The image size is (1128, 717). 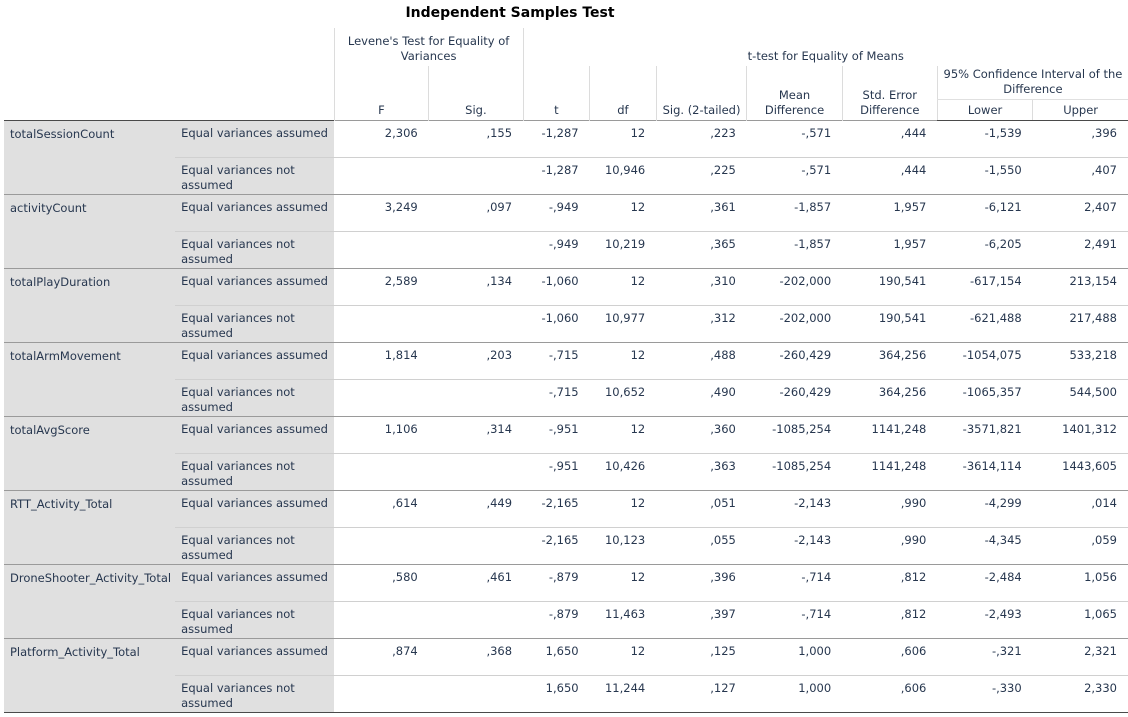 What do you see at coordinates (1080, 619) in the screenshot?
I see `cell-upper: 1,065` at bounding box center [1080, 619].